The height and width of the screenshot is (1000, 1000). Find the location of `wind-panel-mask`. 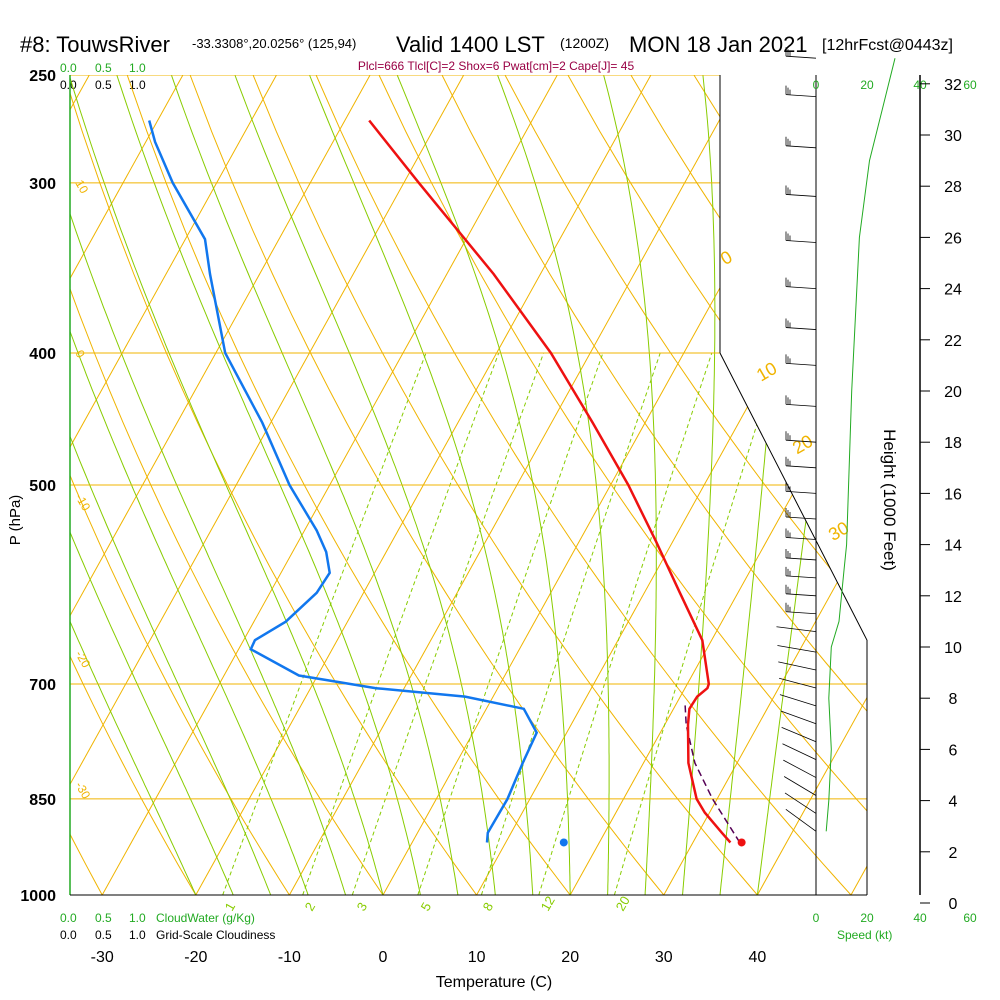

wind-panel-mask is located at coordinates (793, 358).